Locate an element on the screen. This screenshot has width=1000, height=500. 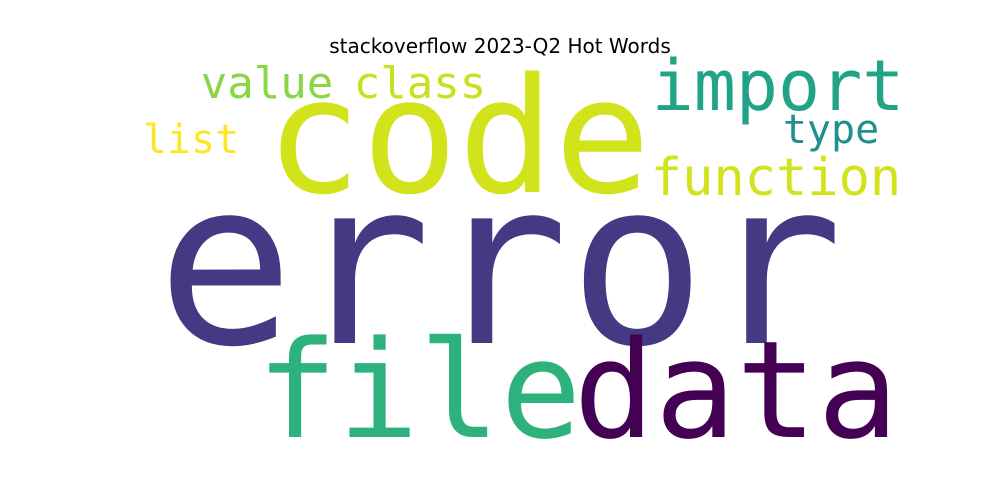
word-import: import is located at coordinates (778, 86).